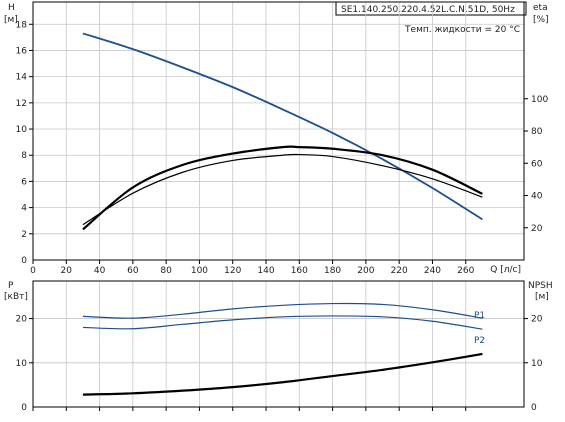 Image resolution: width=565 pixels, height=422 pixels. What do you see at coordinates (541, 20) in the screenshot?
I see `eta-axis-unit: [%]` at bounding box center [541, 20].